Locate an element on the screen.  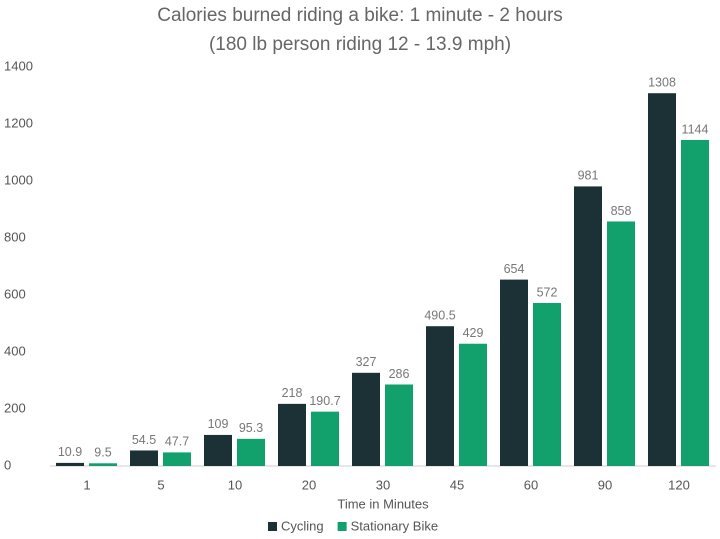
value-label: 572 is located at coordinates (547, 292).